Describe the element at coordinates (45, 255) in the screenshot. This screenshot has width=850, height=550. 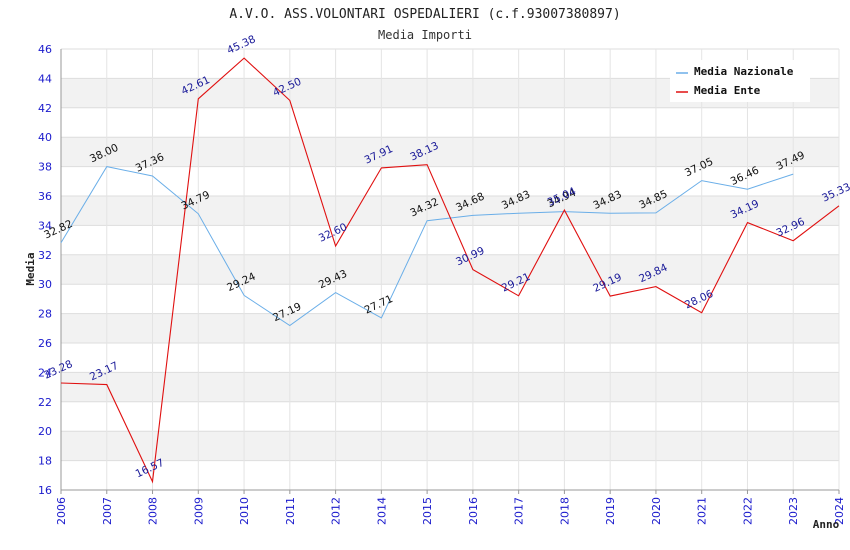
I see `y-tick-label: 32` at that location.